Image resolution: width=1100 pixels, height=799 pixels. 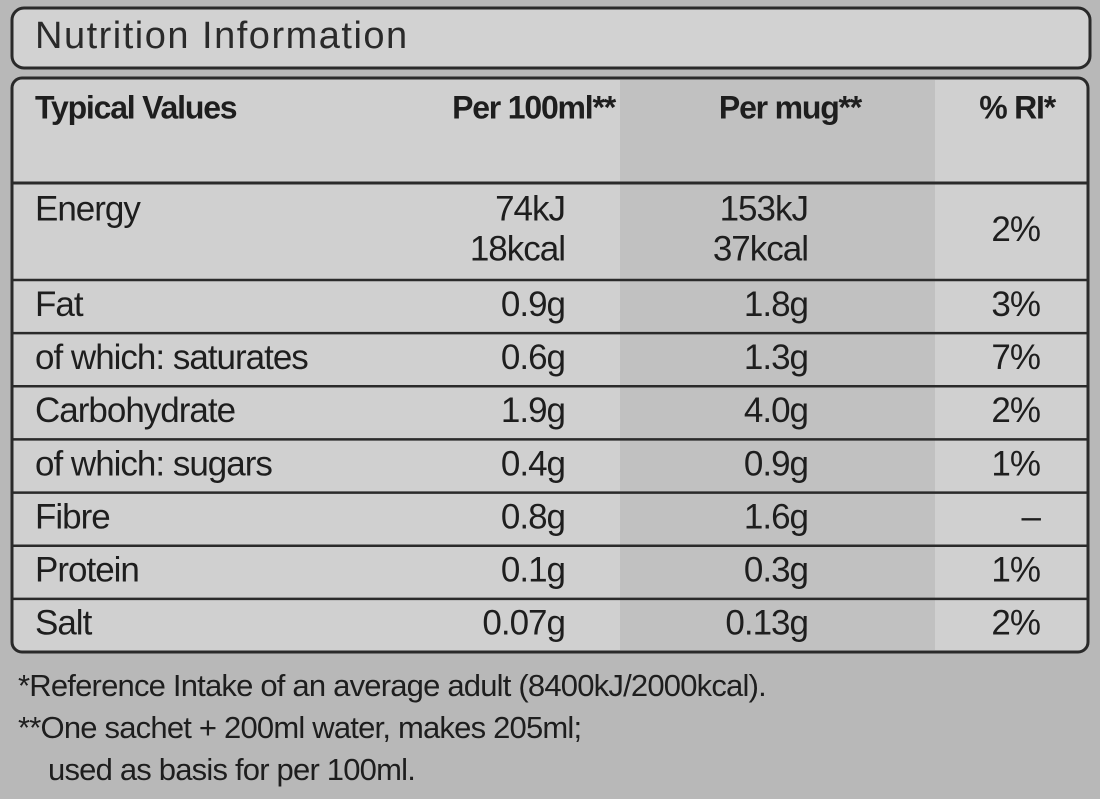 I want to click on cell-value: –, so click(x=1032, y=516).